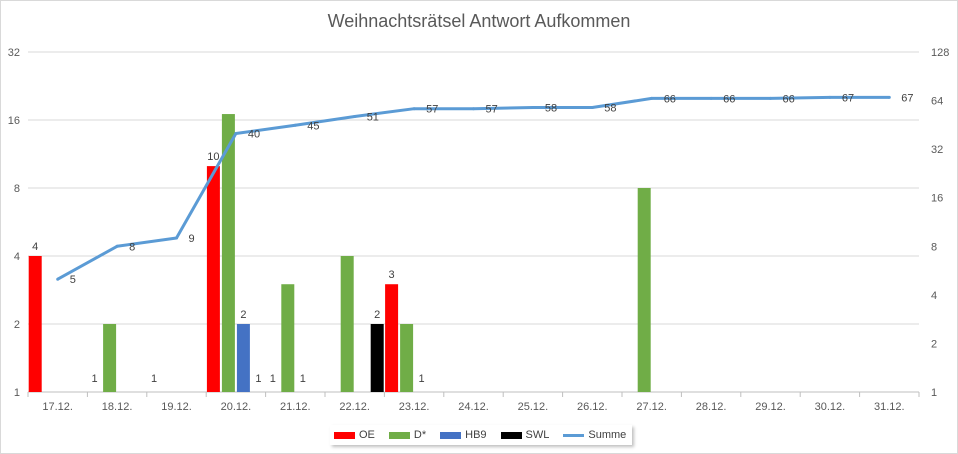 The height and width of the screenshot is (454, 958). What do you see at coordinates (934, 247) in the screenshot?
I see `right-tick-label: 8` at bounding box center [934, 247].